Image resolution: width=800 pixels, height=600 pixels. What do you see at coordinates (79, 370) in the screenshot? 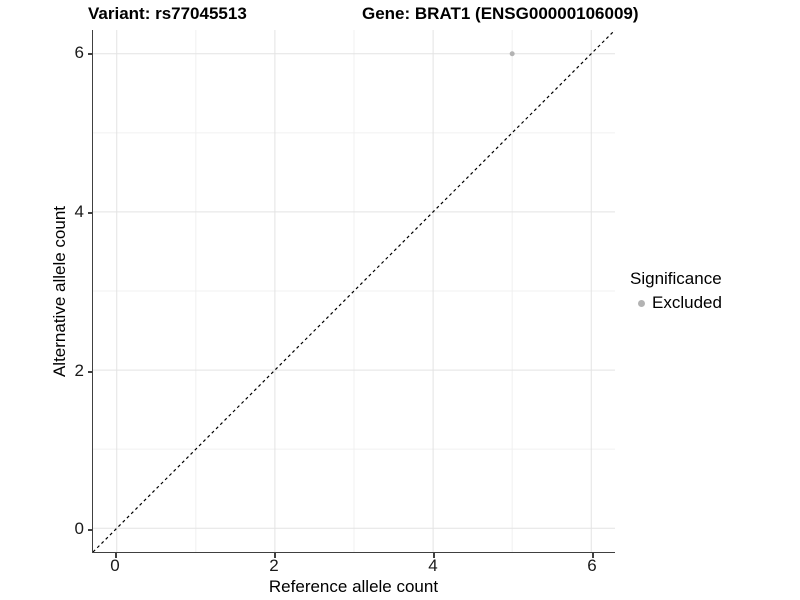
I see `y-tick-label: 2` at bounding box center [79, 370].